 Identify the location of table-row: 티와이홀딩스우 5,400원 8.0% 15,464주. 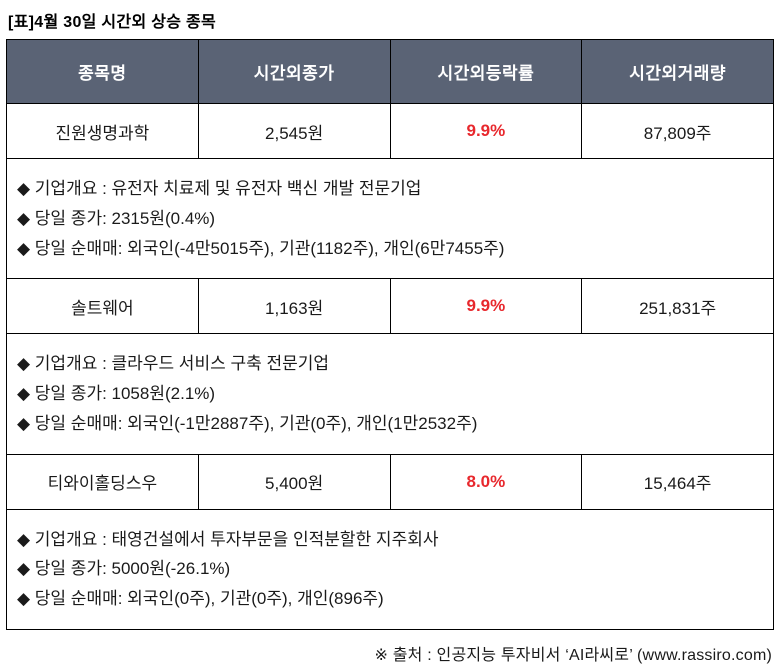
(390, 481).